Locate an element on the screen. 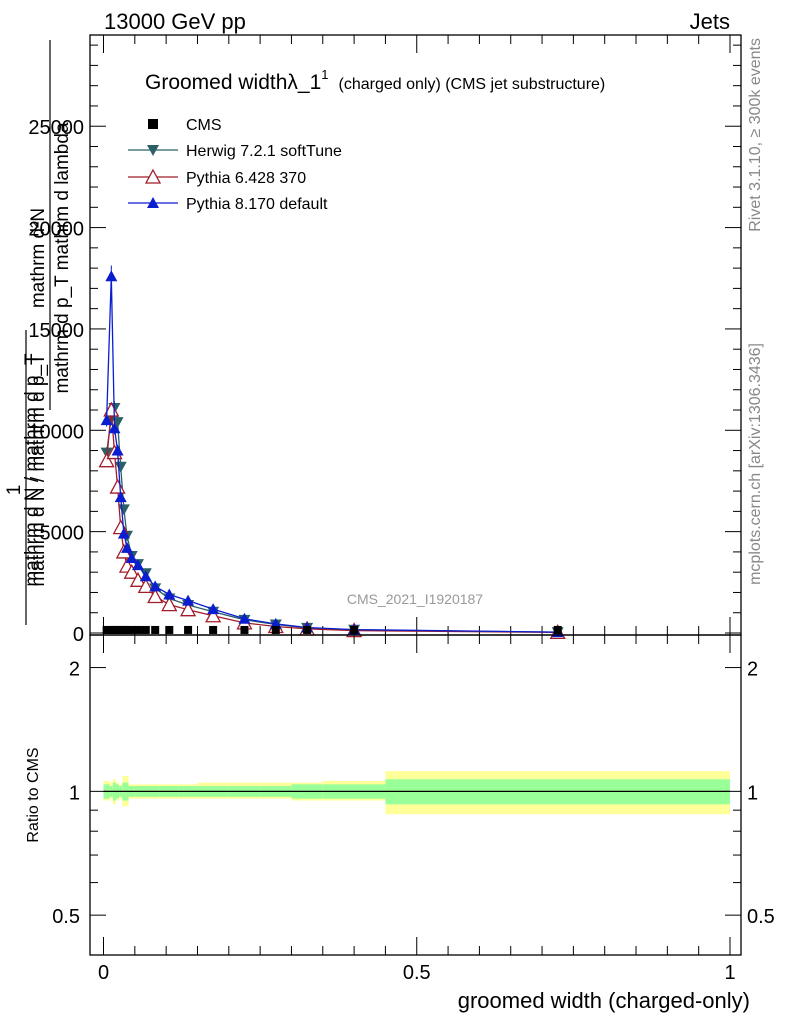 The width and height of the screenshot is (786, 1024). legend-marker-py8 is located at coordinates (153, 202).